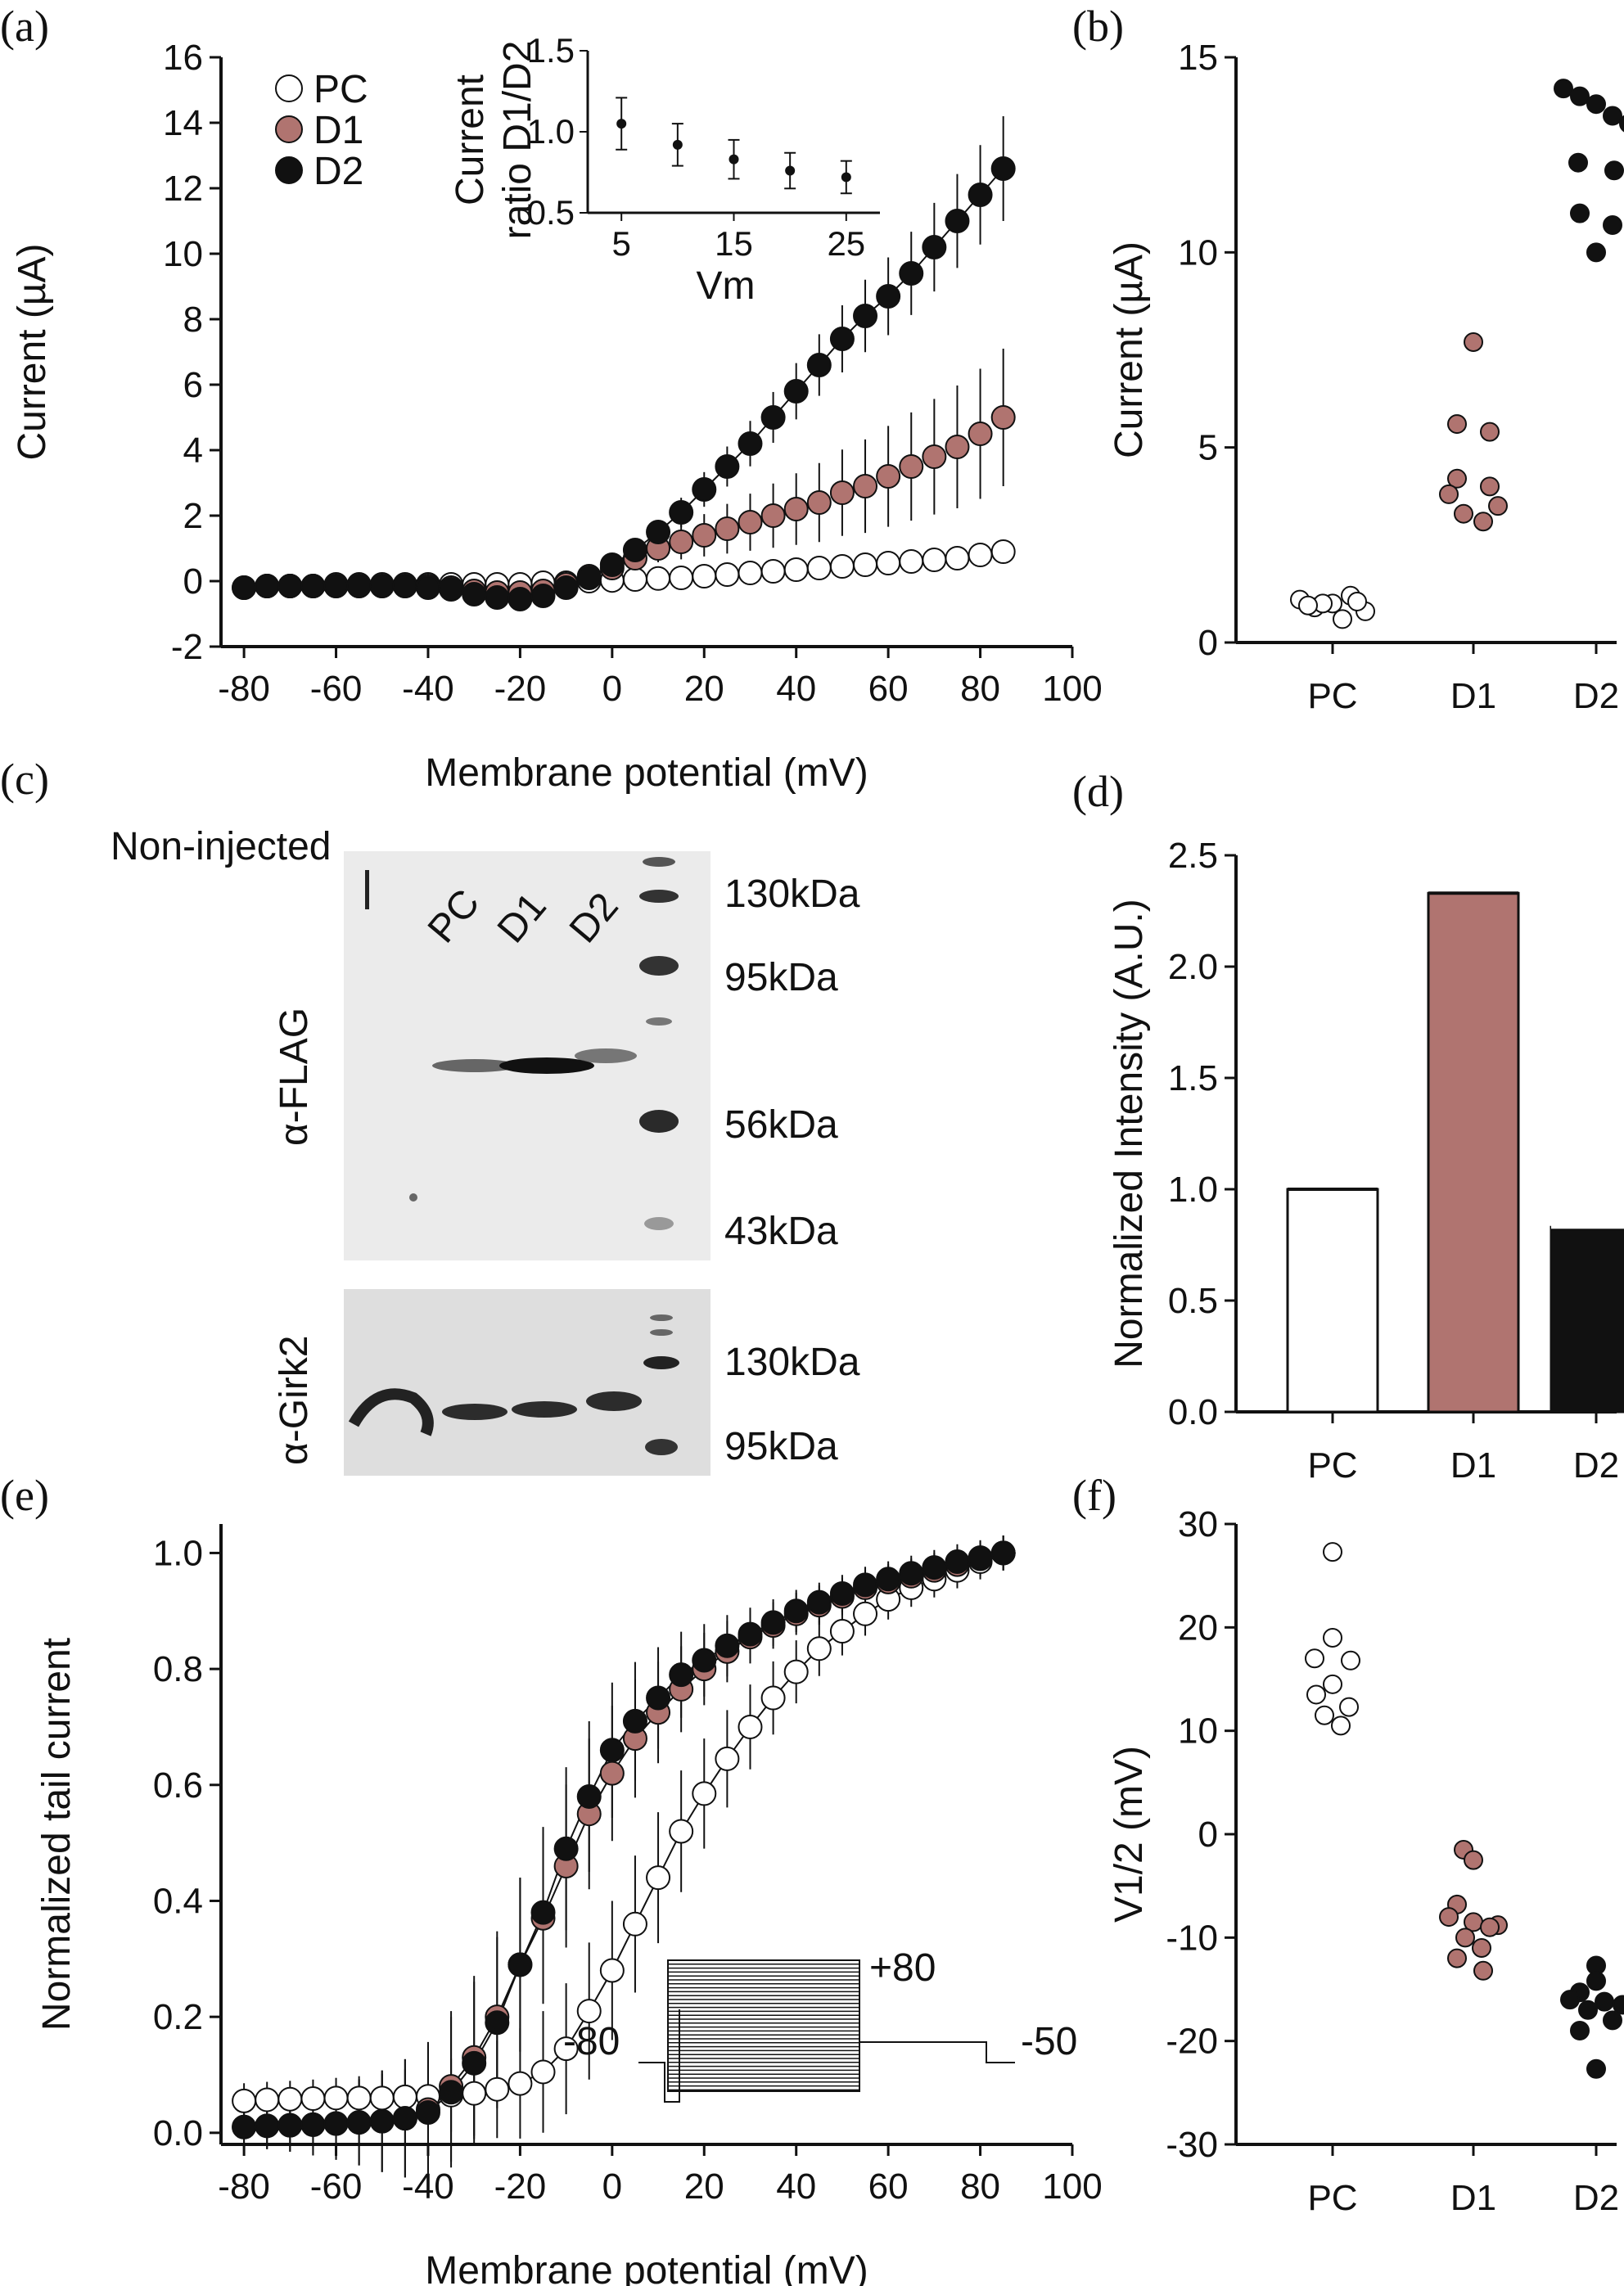  I want to click on a-x-tick-label: 100, so click(1072, 689).